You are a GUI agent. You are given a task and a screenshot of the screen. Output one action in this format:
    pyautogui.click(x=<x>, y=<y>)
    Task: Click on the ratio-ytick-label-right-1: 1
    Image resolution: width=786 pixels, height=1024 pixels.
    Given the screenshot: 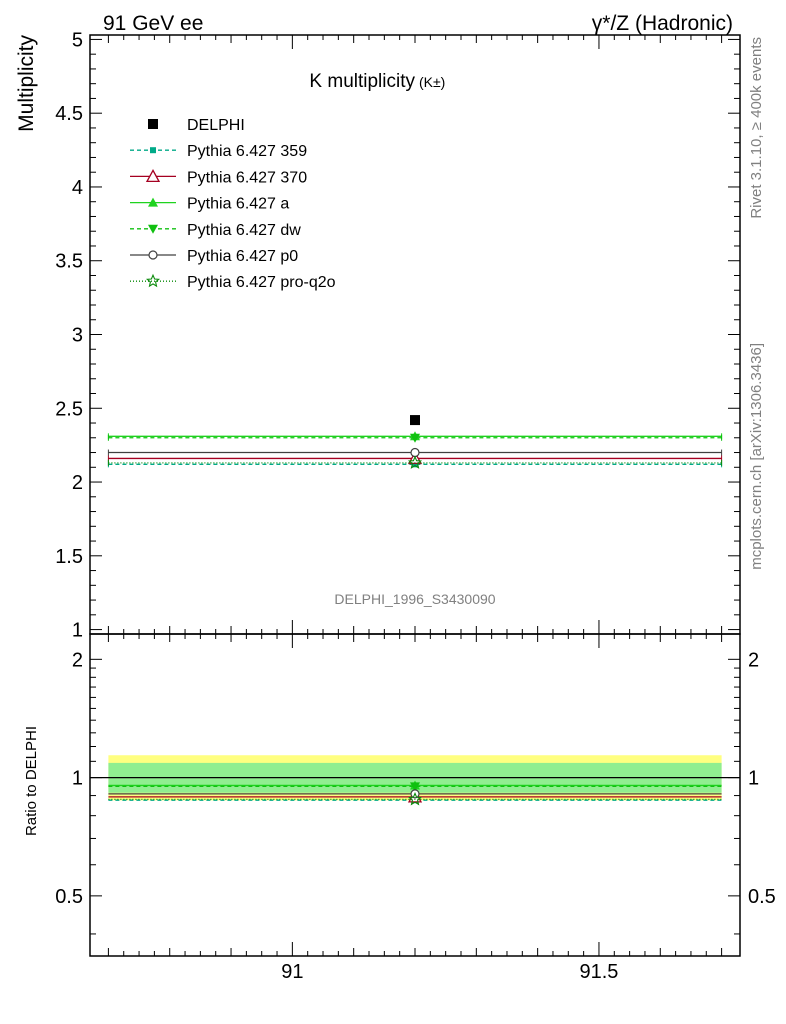 What is the action you would take?
    pyautogui.click(x=753, y=779)
    